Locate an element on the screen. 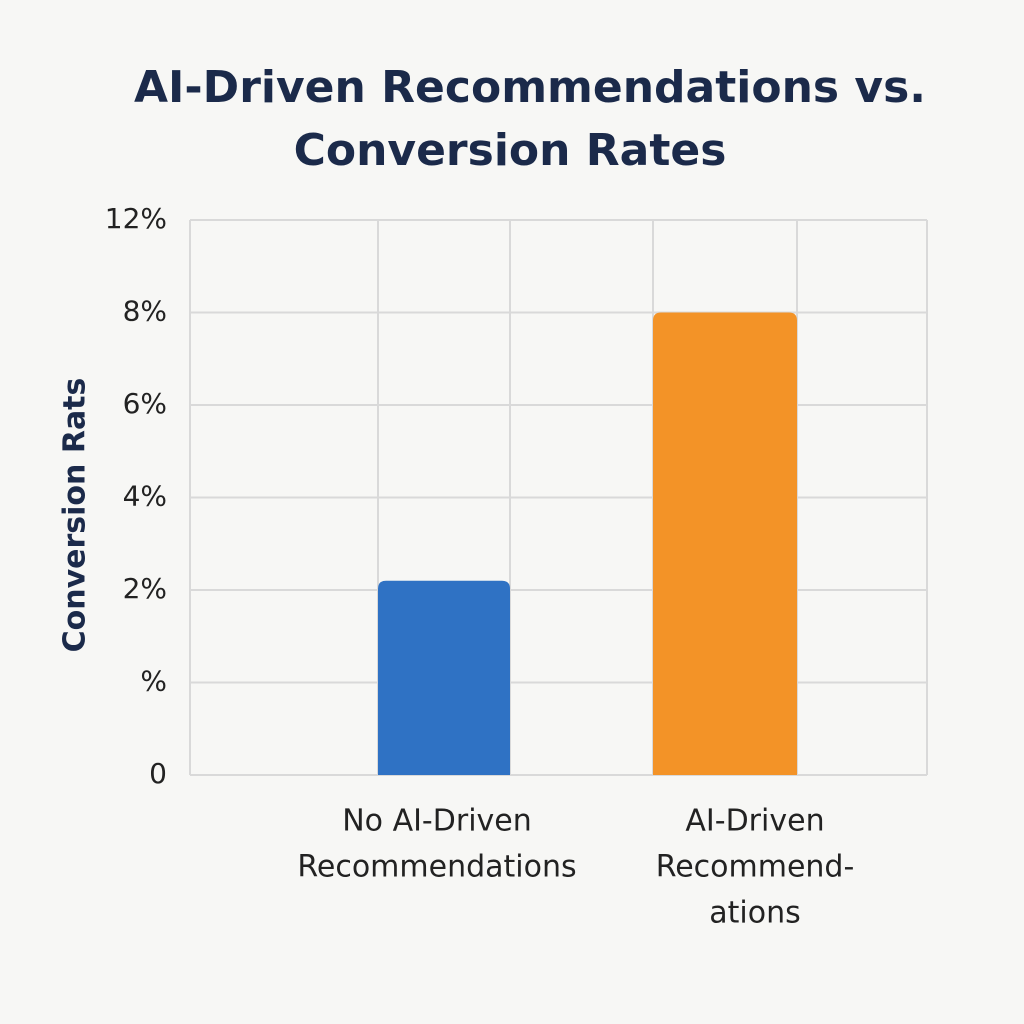  y-tick-label: 12% is located at coordinates (136, 218).